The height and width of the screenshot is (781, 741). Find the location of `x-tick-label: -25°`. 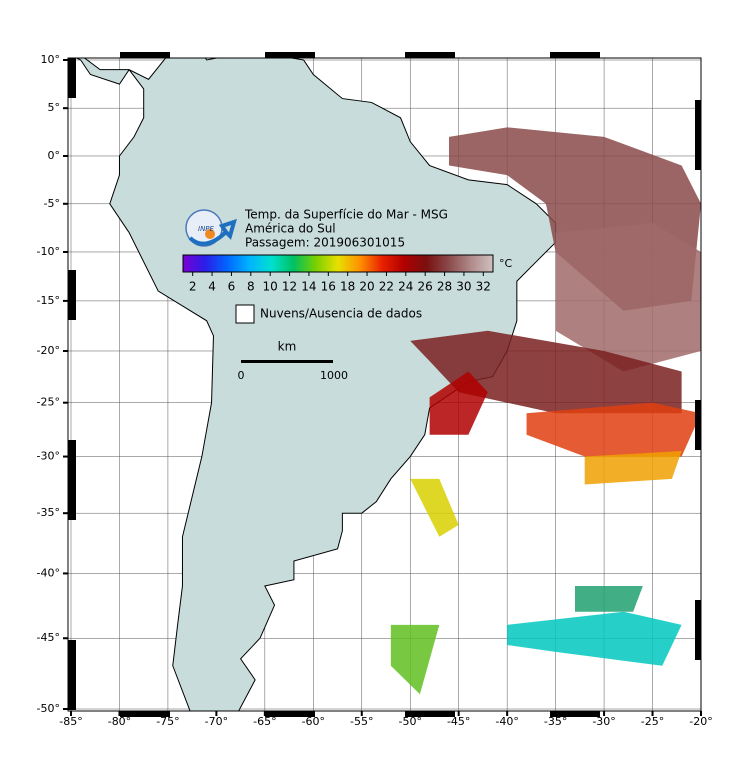

x-tick-label: -25° is located at coordinates (652, 721).